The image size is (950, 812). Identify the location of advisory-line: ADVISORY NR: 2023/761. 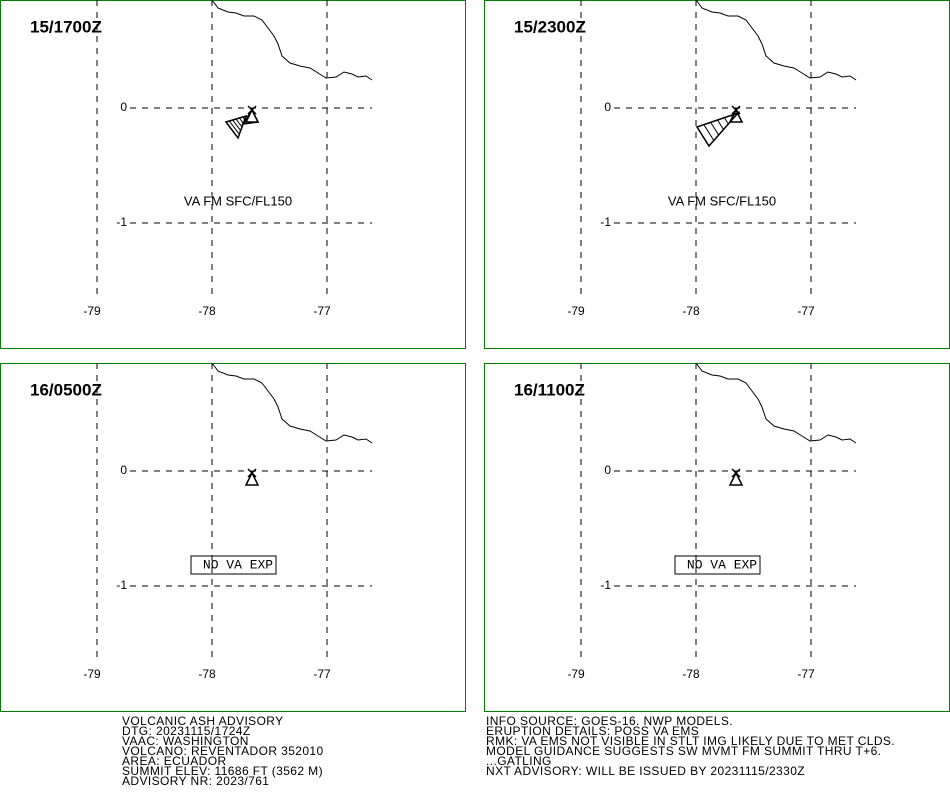
(195, 781).